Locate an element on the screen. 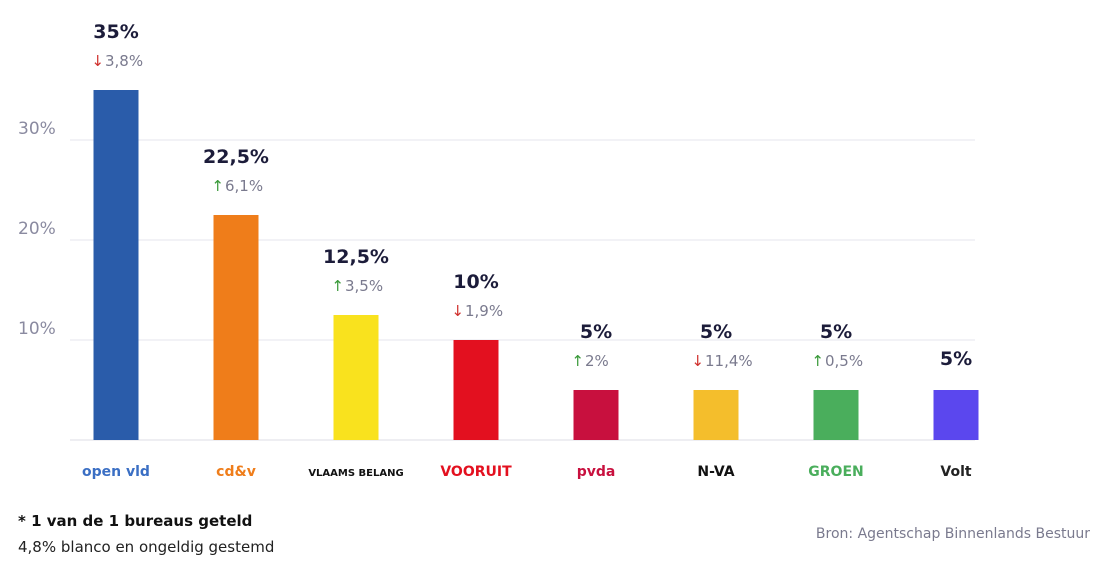  party-logo-label: Volt is located at coordinates (955, 472).